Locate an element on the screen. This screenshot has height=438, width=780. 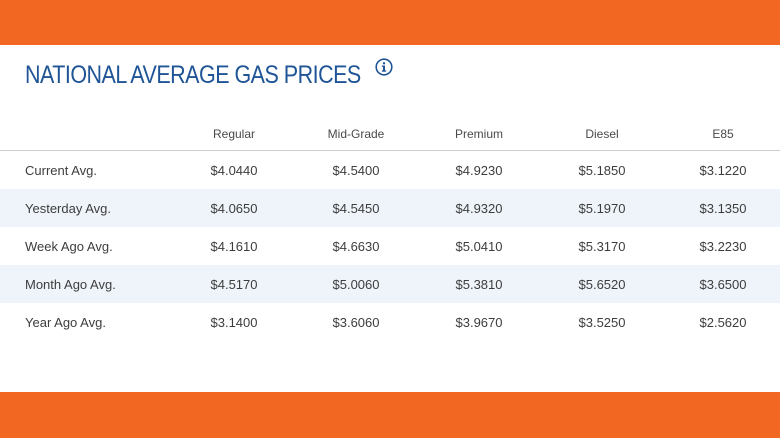
price-cell-e85: $3.1220 is located at coordinates (723, 170).